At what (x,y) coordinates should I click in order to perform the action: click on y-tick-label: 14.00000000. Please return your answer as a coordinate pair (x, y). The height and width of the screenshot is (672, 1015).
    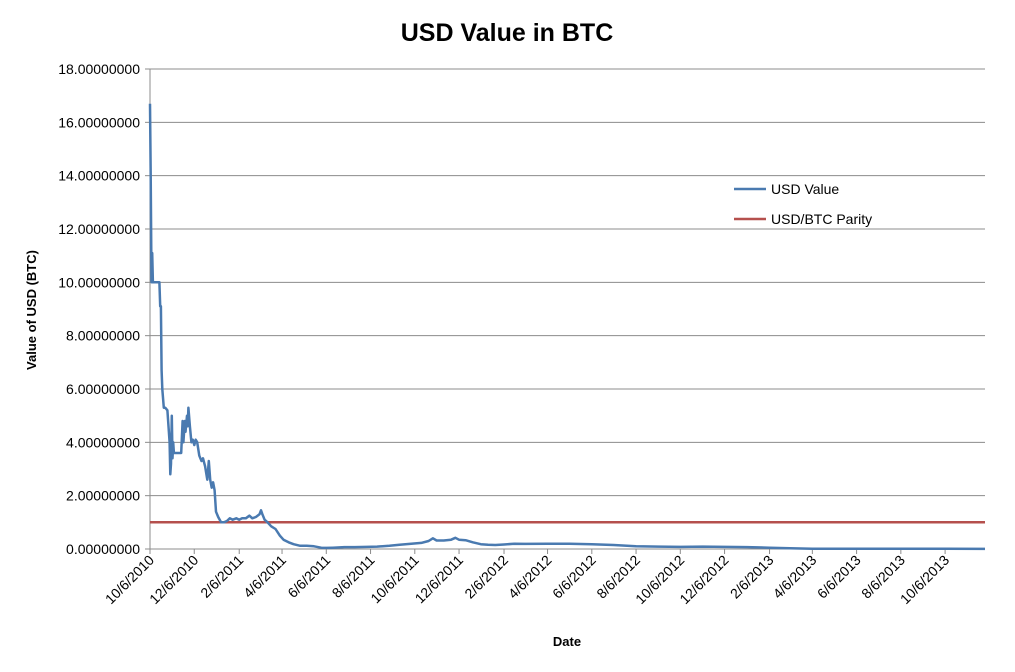
    Looking at the image, I should click on (99, 176).